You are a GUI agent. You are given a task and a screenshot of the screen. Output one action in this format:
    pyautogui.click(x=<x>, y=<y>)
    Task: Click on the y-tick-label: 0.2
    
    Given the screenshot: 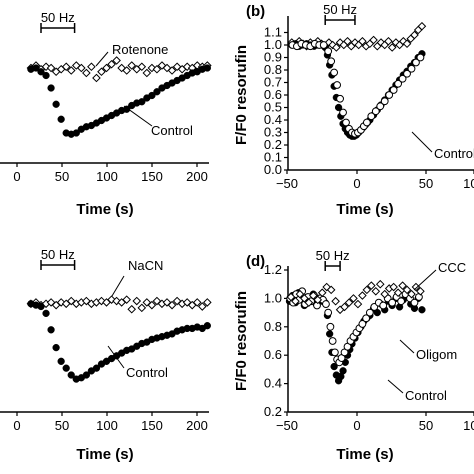 What is the action you would take?
    pyautogui.click(x=273, y=144)
    